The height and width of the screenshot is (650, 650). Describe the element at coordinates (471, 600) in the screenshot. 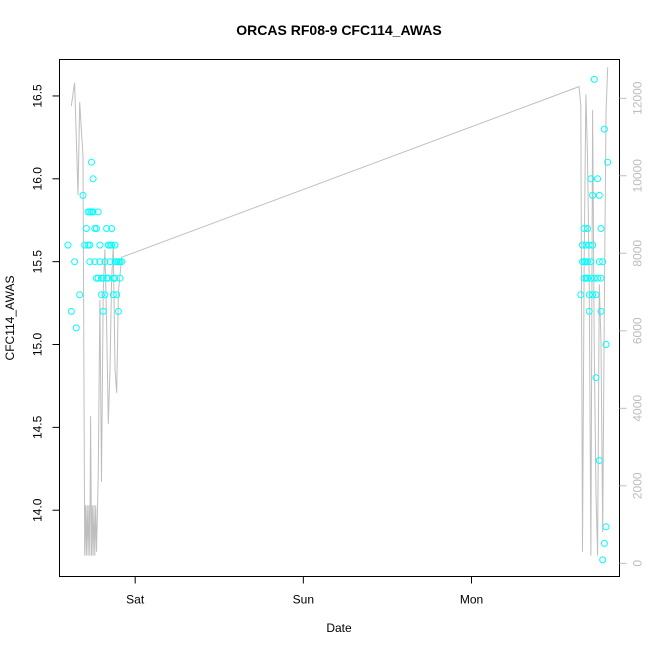

I see `x-tick-label: Mon` at that location.